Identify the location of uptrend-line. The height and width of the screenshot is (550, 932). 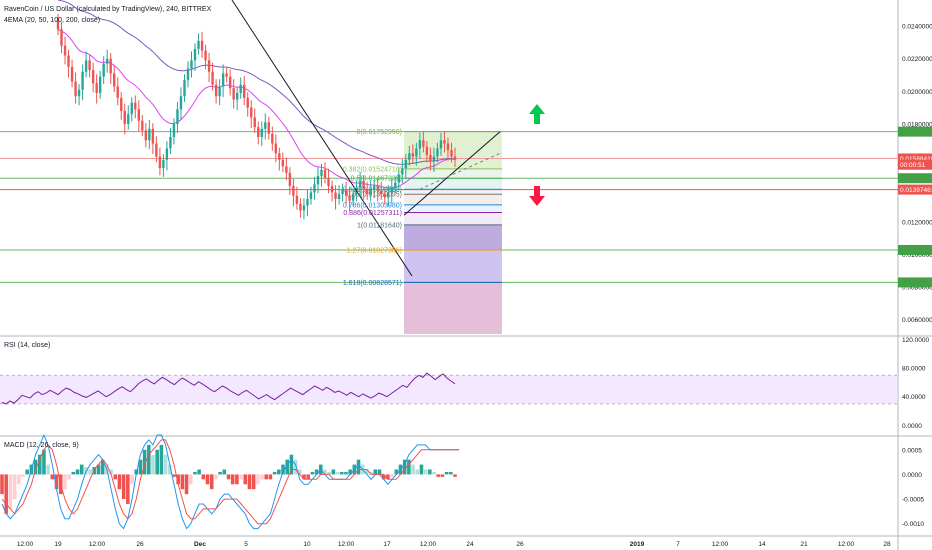
(452, 173).